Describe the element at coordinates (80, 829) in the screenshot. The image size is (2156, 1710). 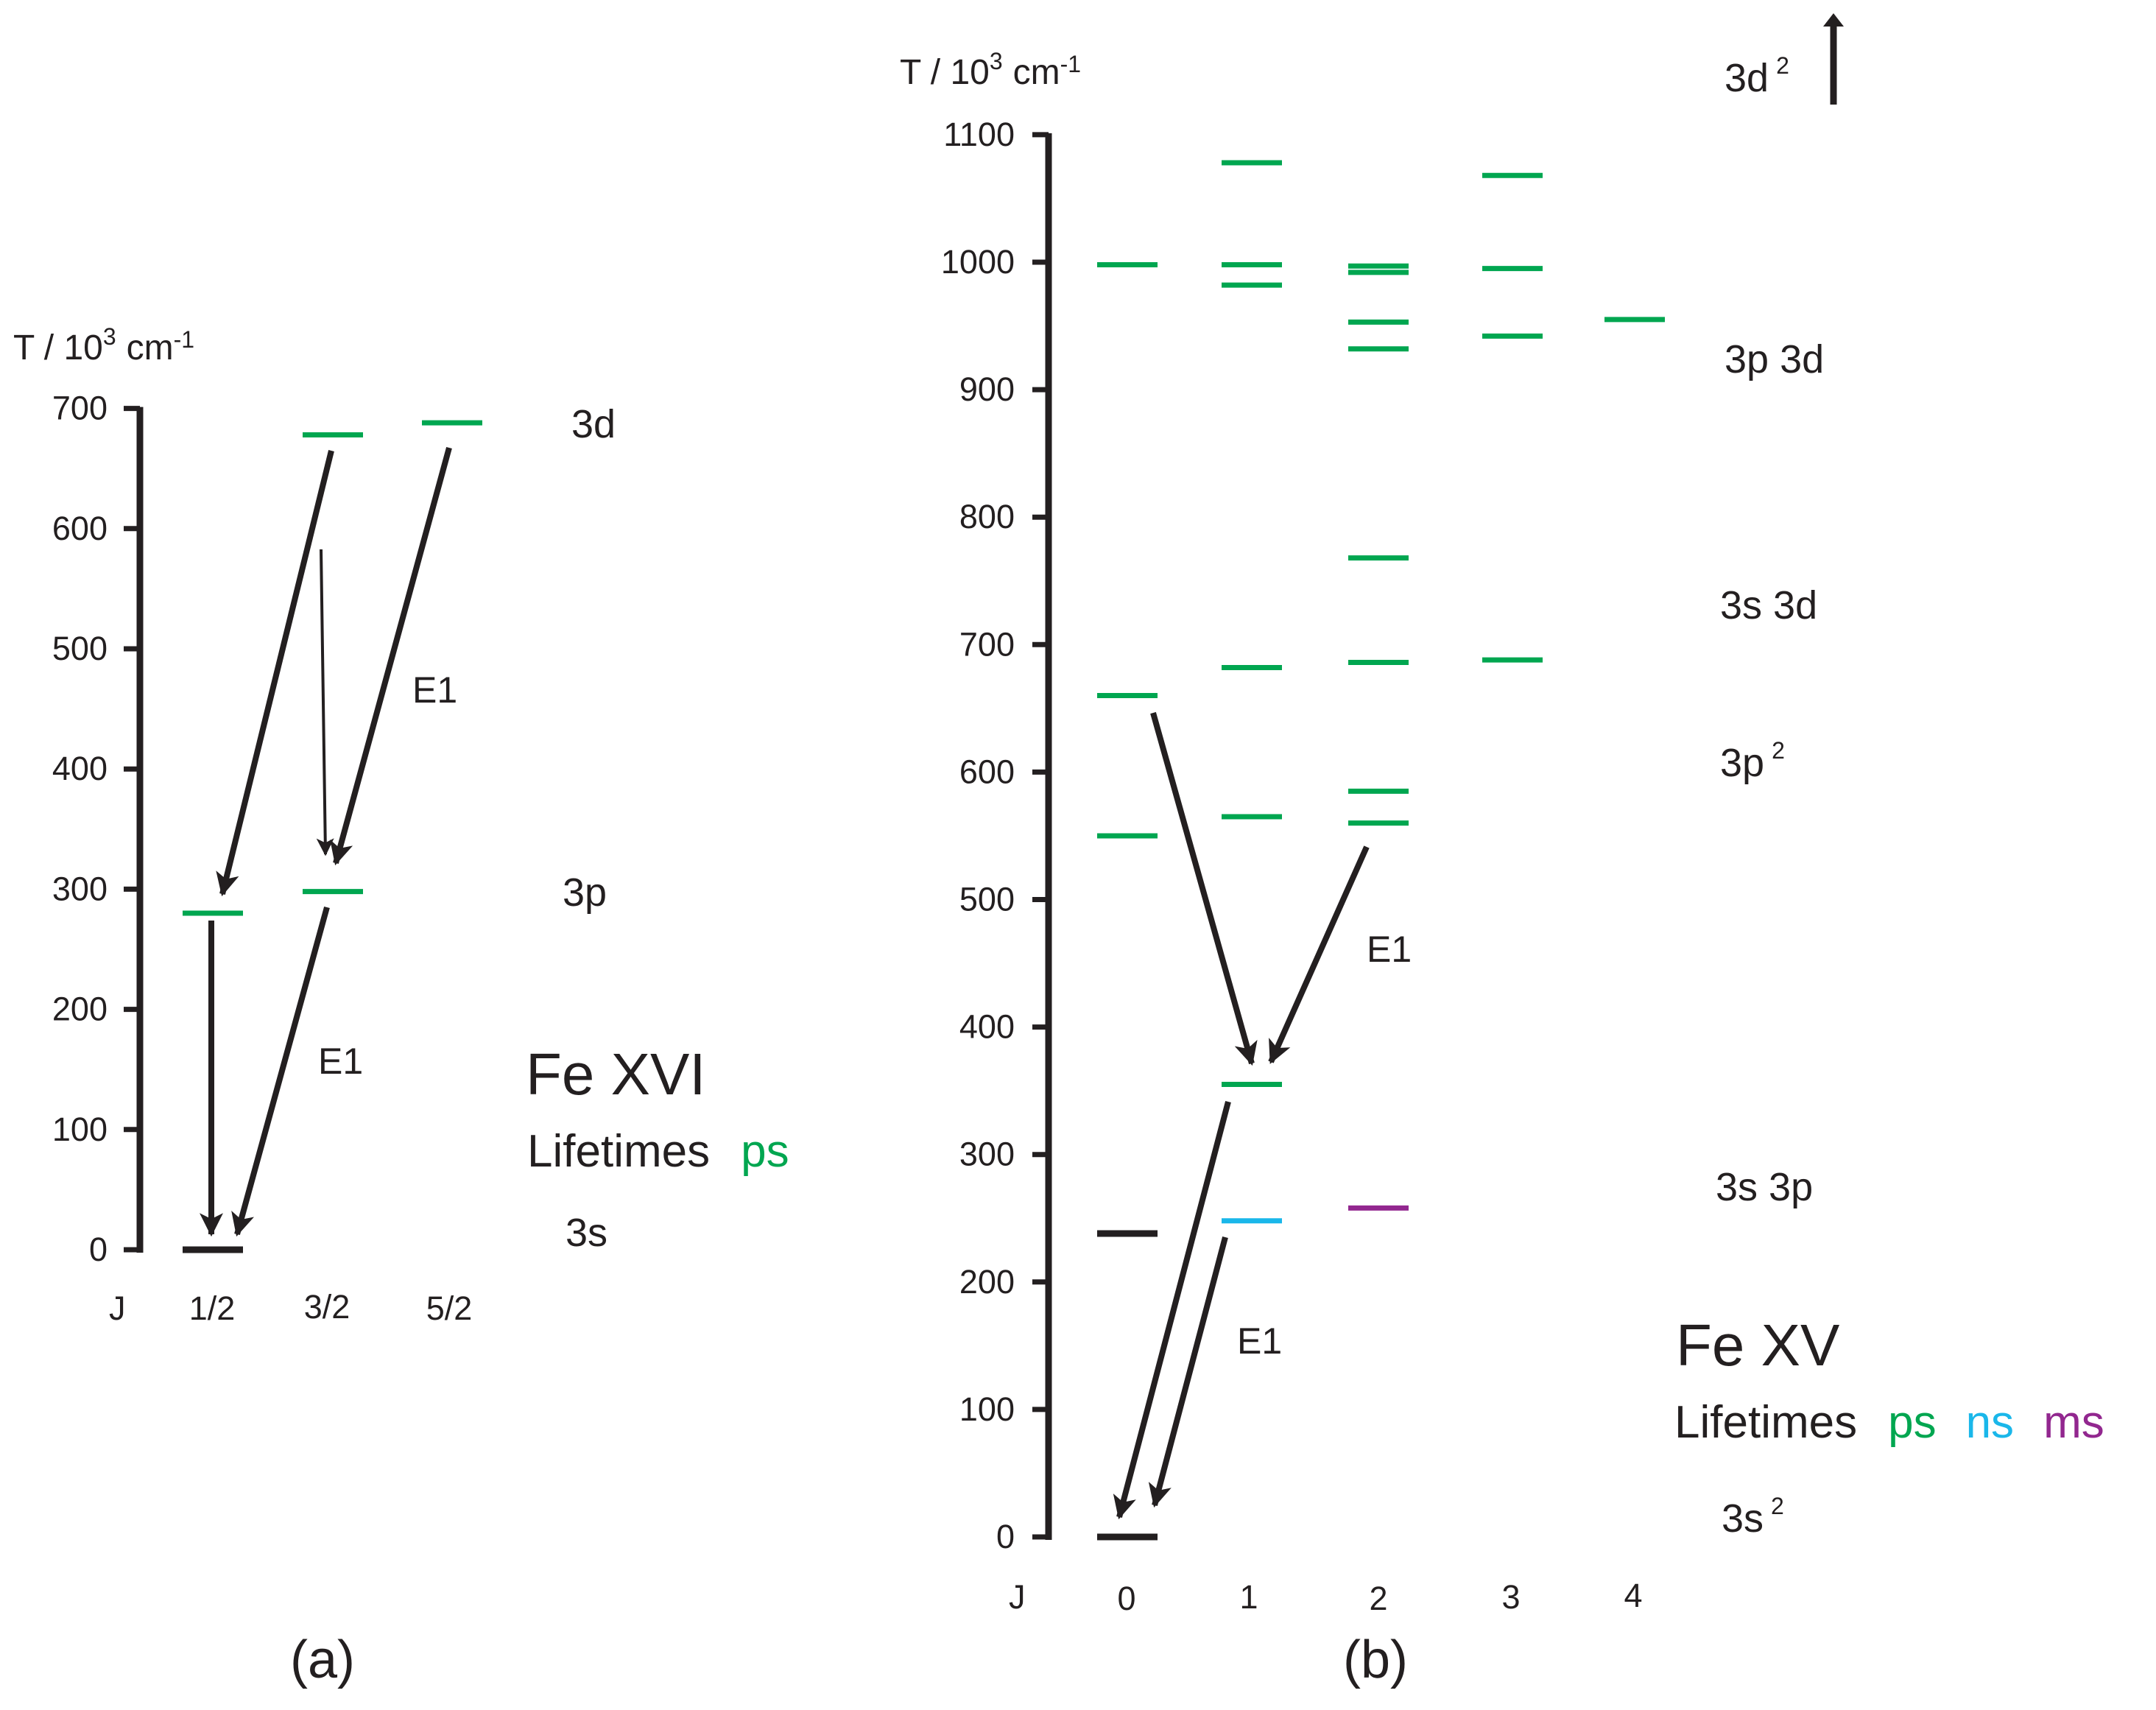
I see `panel-a-y-tick-labels: 0 100 200 300 400 500 600 700` at that location.